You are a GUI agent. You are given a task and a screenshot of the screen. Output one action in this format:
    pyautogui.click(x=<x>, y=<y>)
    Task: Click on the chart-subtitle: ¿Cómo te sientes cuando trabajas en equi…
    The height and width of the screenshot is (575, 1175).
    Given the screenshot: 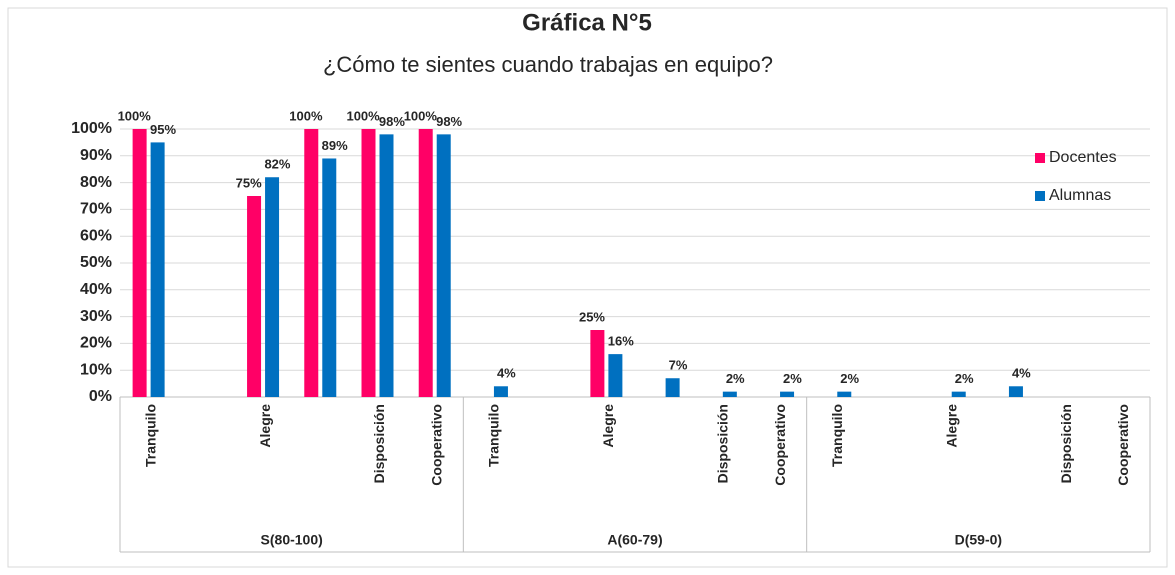 What is the action you would take?
    pyautogui.click(x=548, y=64)
    